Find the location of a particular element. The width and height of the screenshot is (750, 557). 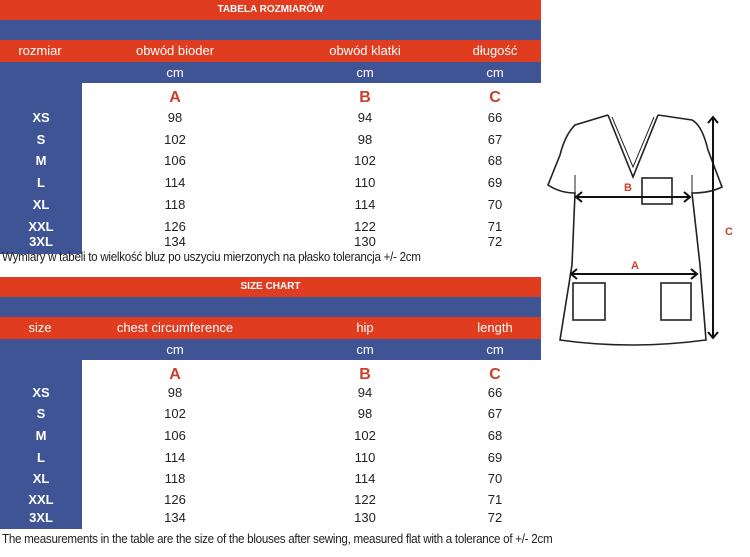

column-header: chest circumference is located at coordinates (175, 327).